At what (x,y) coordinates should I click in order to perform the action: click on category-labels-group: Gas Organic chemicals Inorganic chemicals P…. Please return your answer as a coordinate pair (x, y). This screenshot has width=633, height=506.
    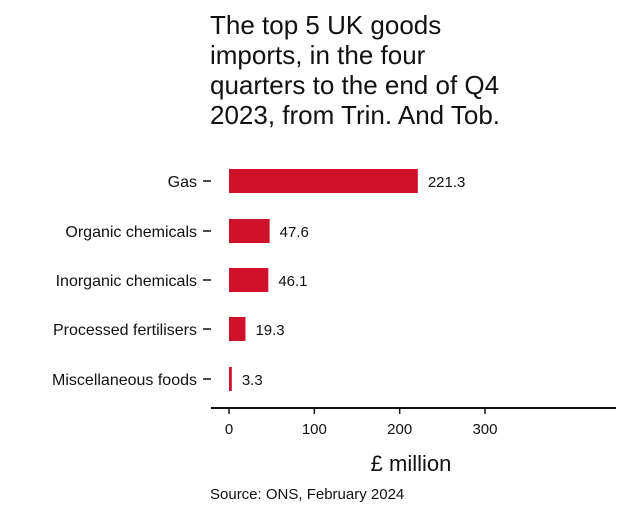
    Looking at the image, I should click on (131, 281).